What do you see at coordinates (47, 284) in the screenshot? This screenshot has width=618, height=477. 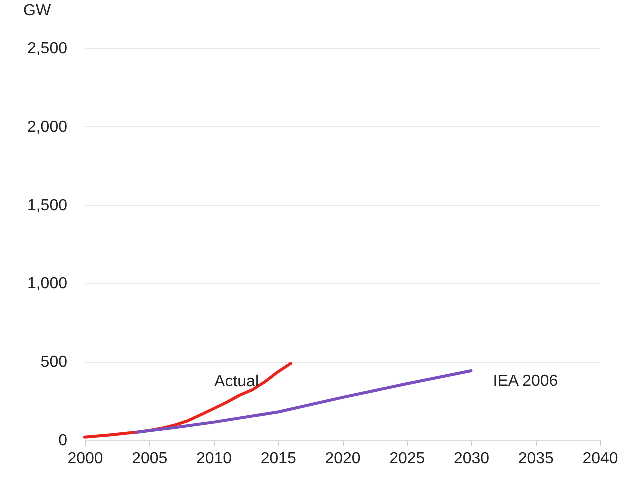 I see `y-tick-label: 1,000` at bounding box center [47, 284].